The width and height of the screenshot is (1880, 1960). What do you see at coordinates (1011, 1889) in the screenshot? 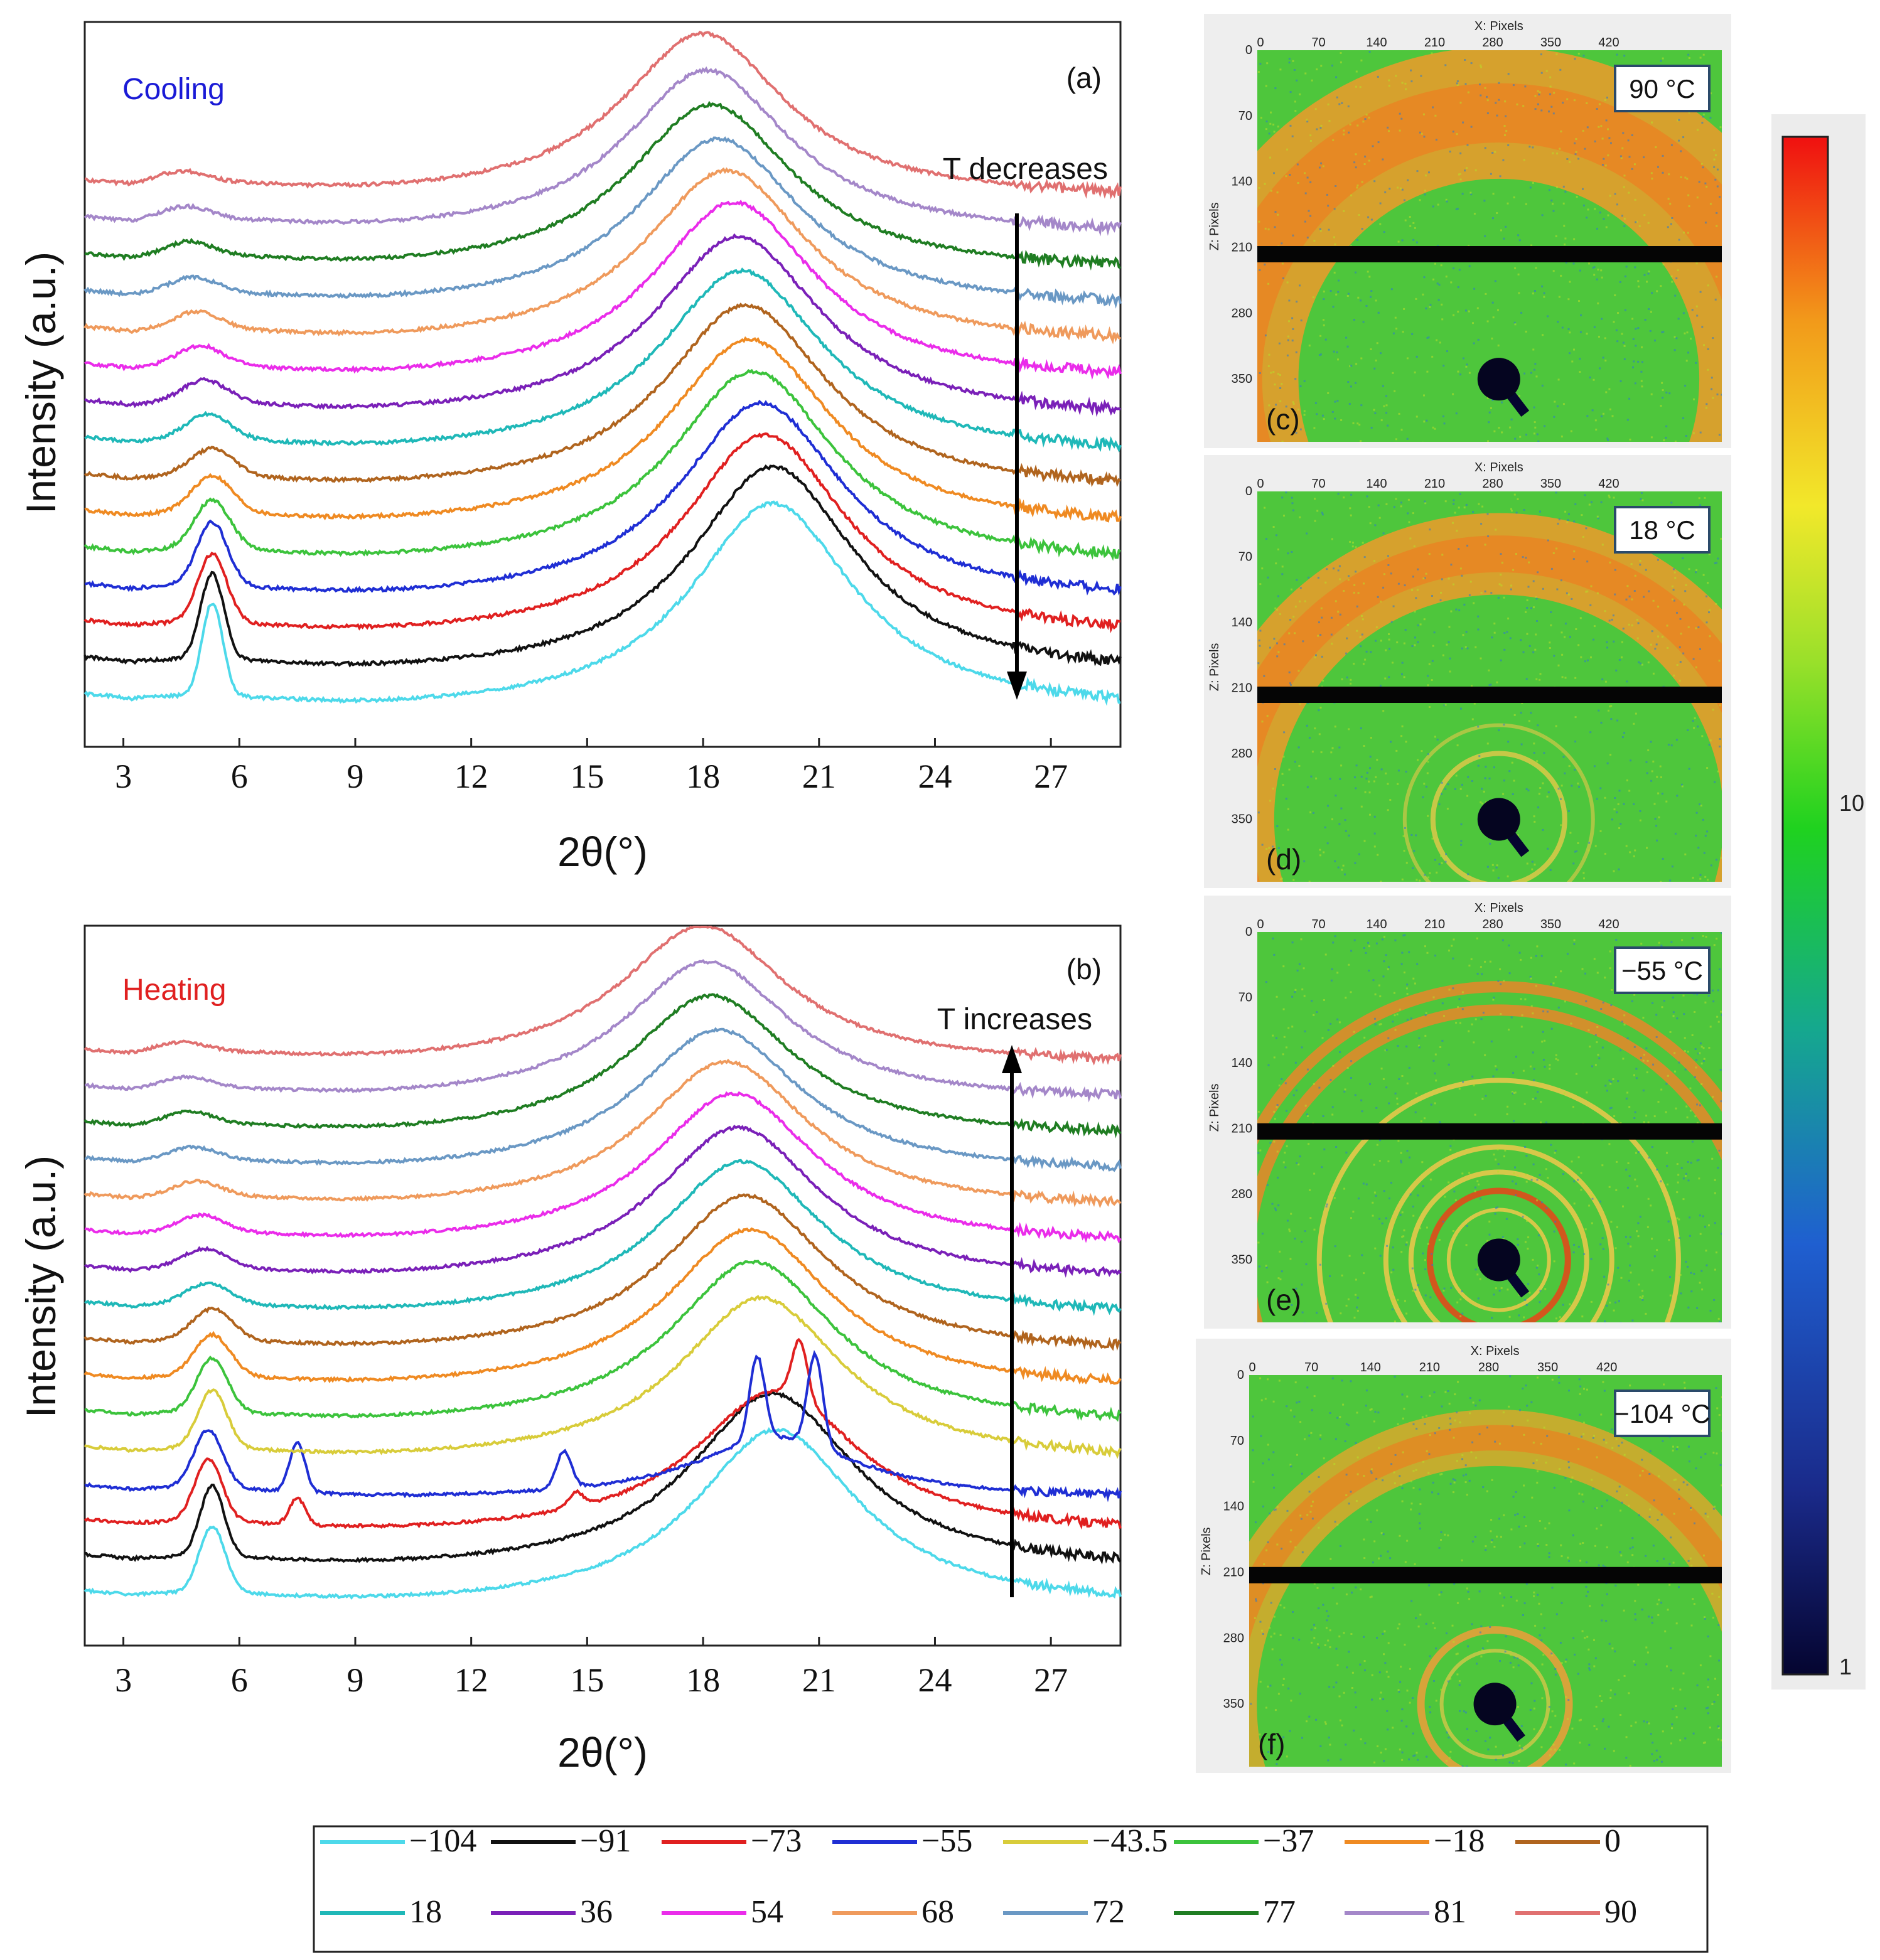
I see `legend-frame` at bounding box center [1011, 1889].